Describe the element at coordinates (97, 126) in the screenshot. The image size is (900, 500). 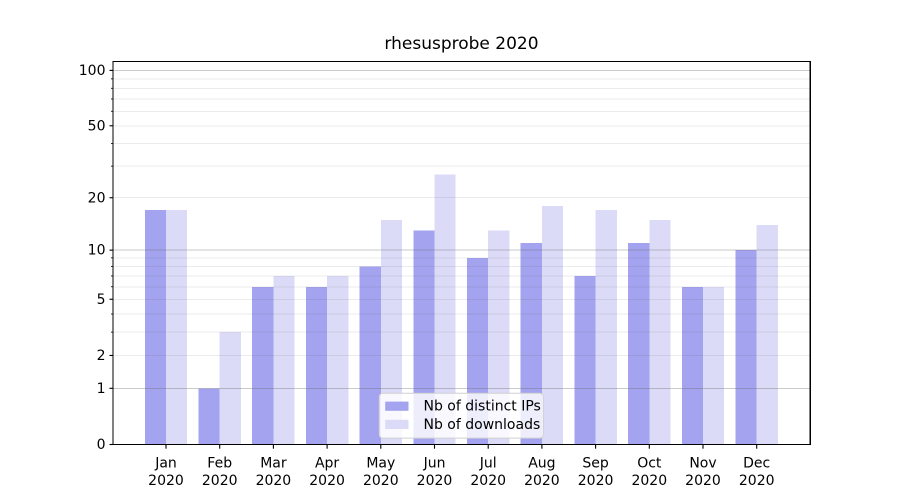
I see `y-tick-label-50: 50` at that location.